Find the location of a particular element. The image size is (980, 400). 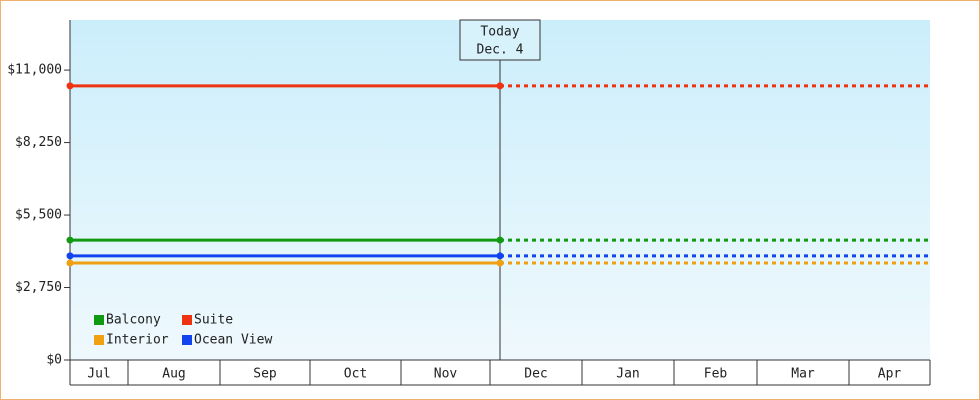

y-tick-label: $0 is located at coordinates (54, 360).